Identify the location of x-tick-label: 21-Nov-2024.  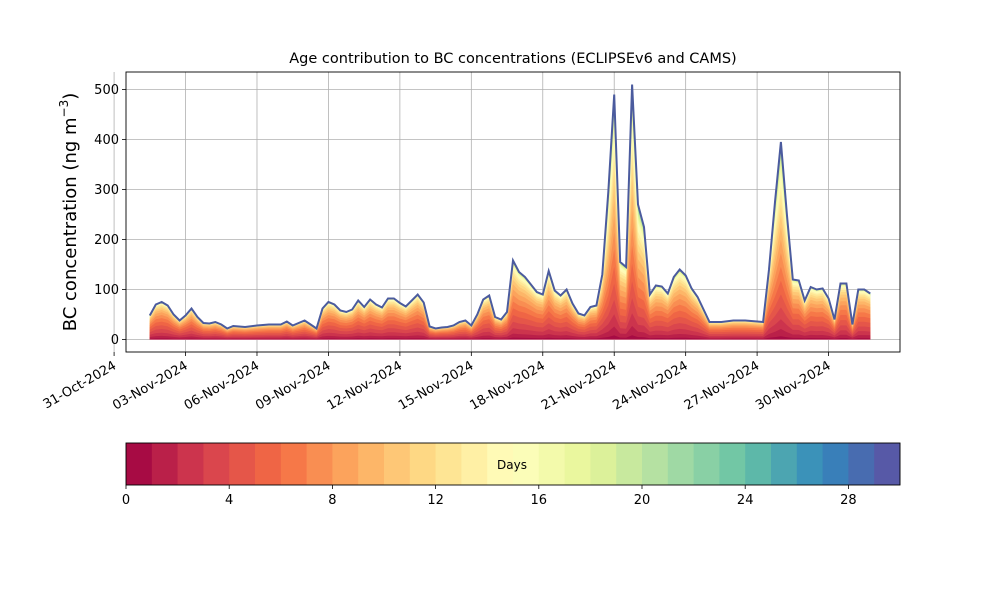
(579, 385).